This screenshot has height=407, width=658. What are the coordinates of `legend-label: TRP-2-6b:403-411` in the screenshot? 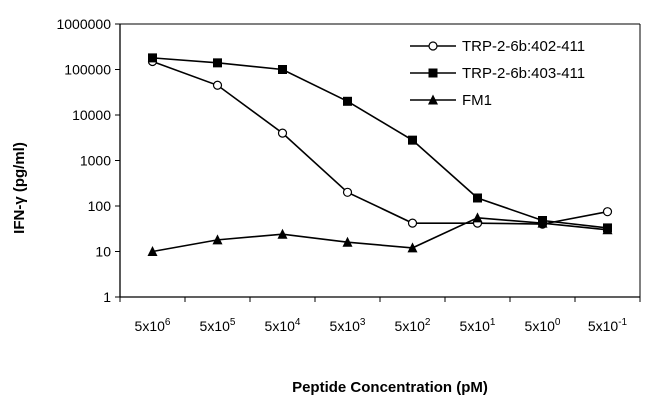 It's located at (523, 73).